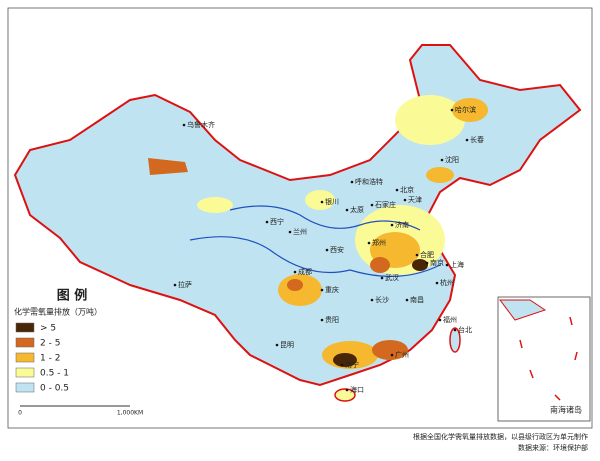  What do you see at coordinates (392, 277) in the screenshot?
I see `city-label: 武汉` at bounding box center [392, 277].